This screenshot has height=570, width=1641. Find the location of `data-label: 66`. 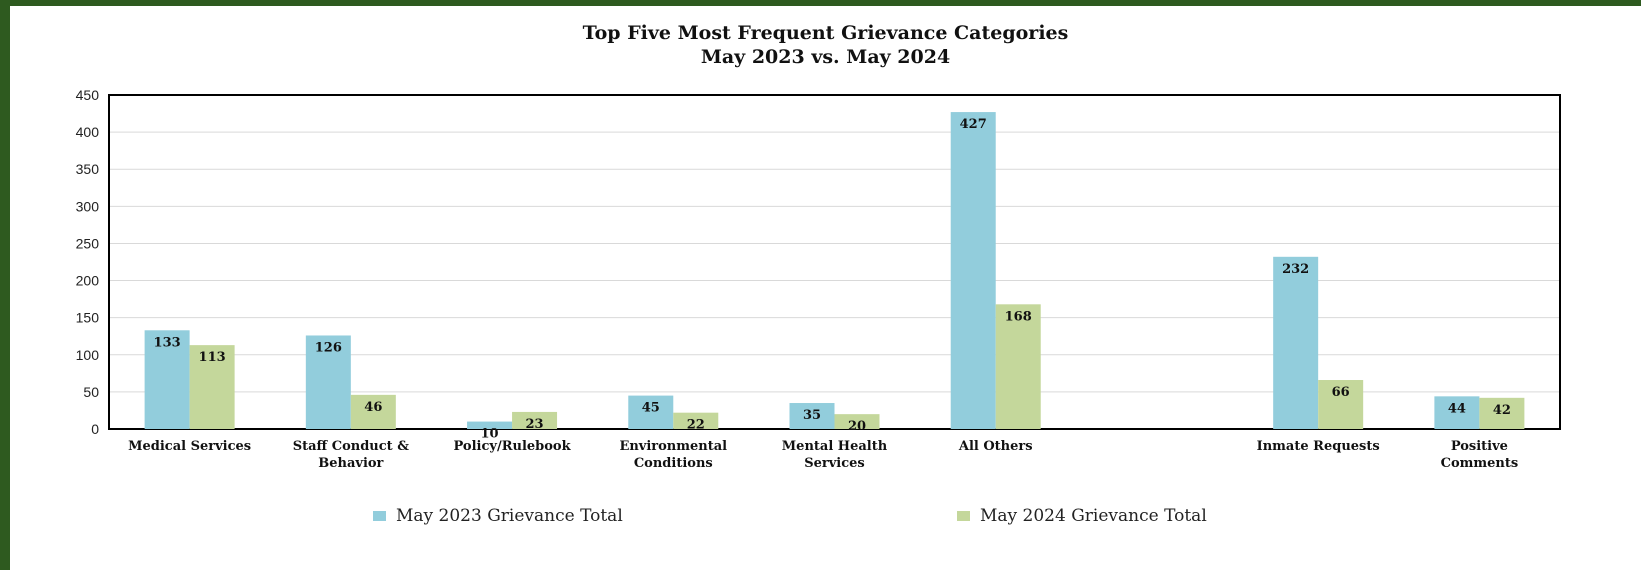

data-label: 66 is located at coordinates (1341, 392).